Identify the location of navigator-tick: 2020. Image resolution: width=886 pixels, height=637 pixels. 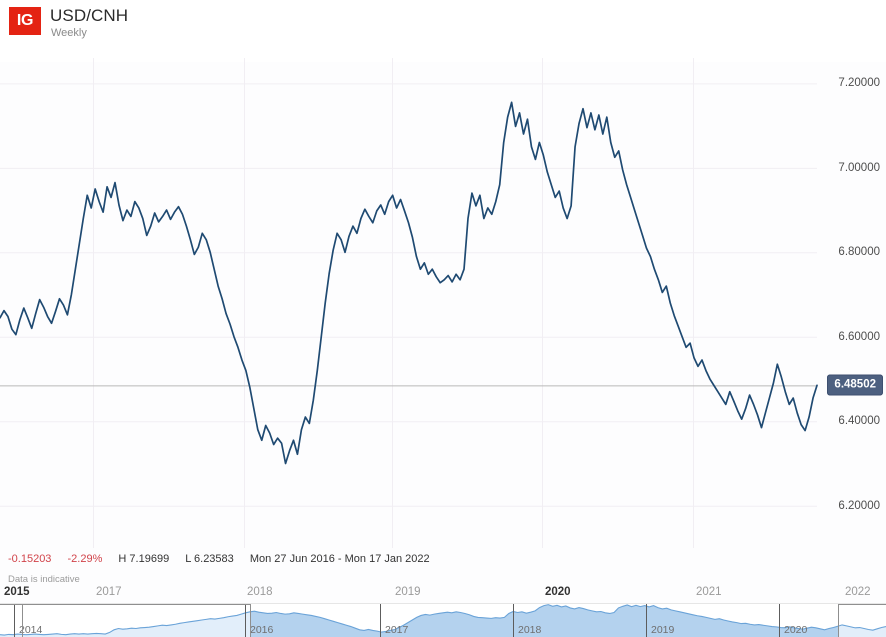
(796, 630).